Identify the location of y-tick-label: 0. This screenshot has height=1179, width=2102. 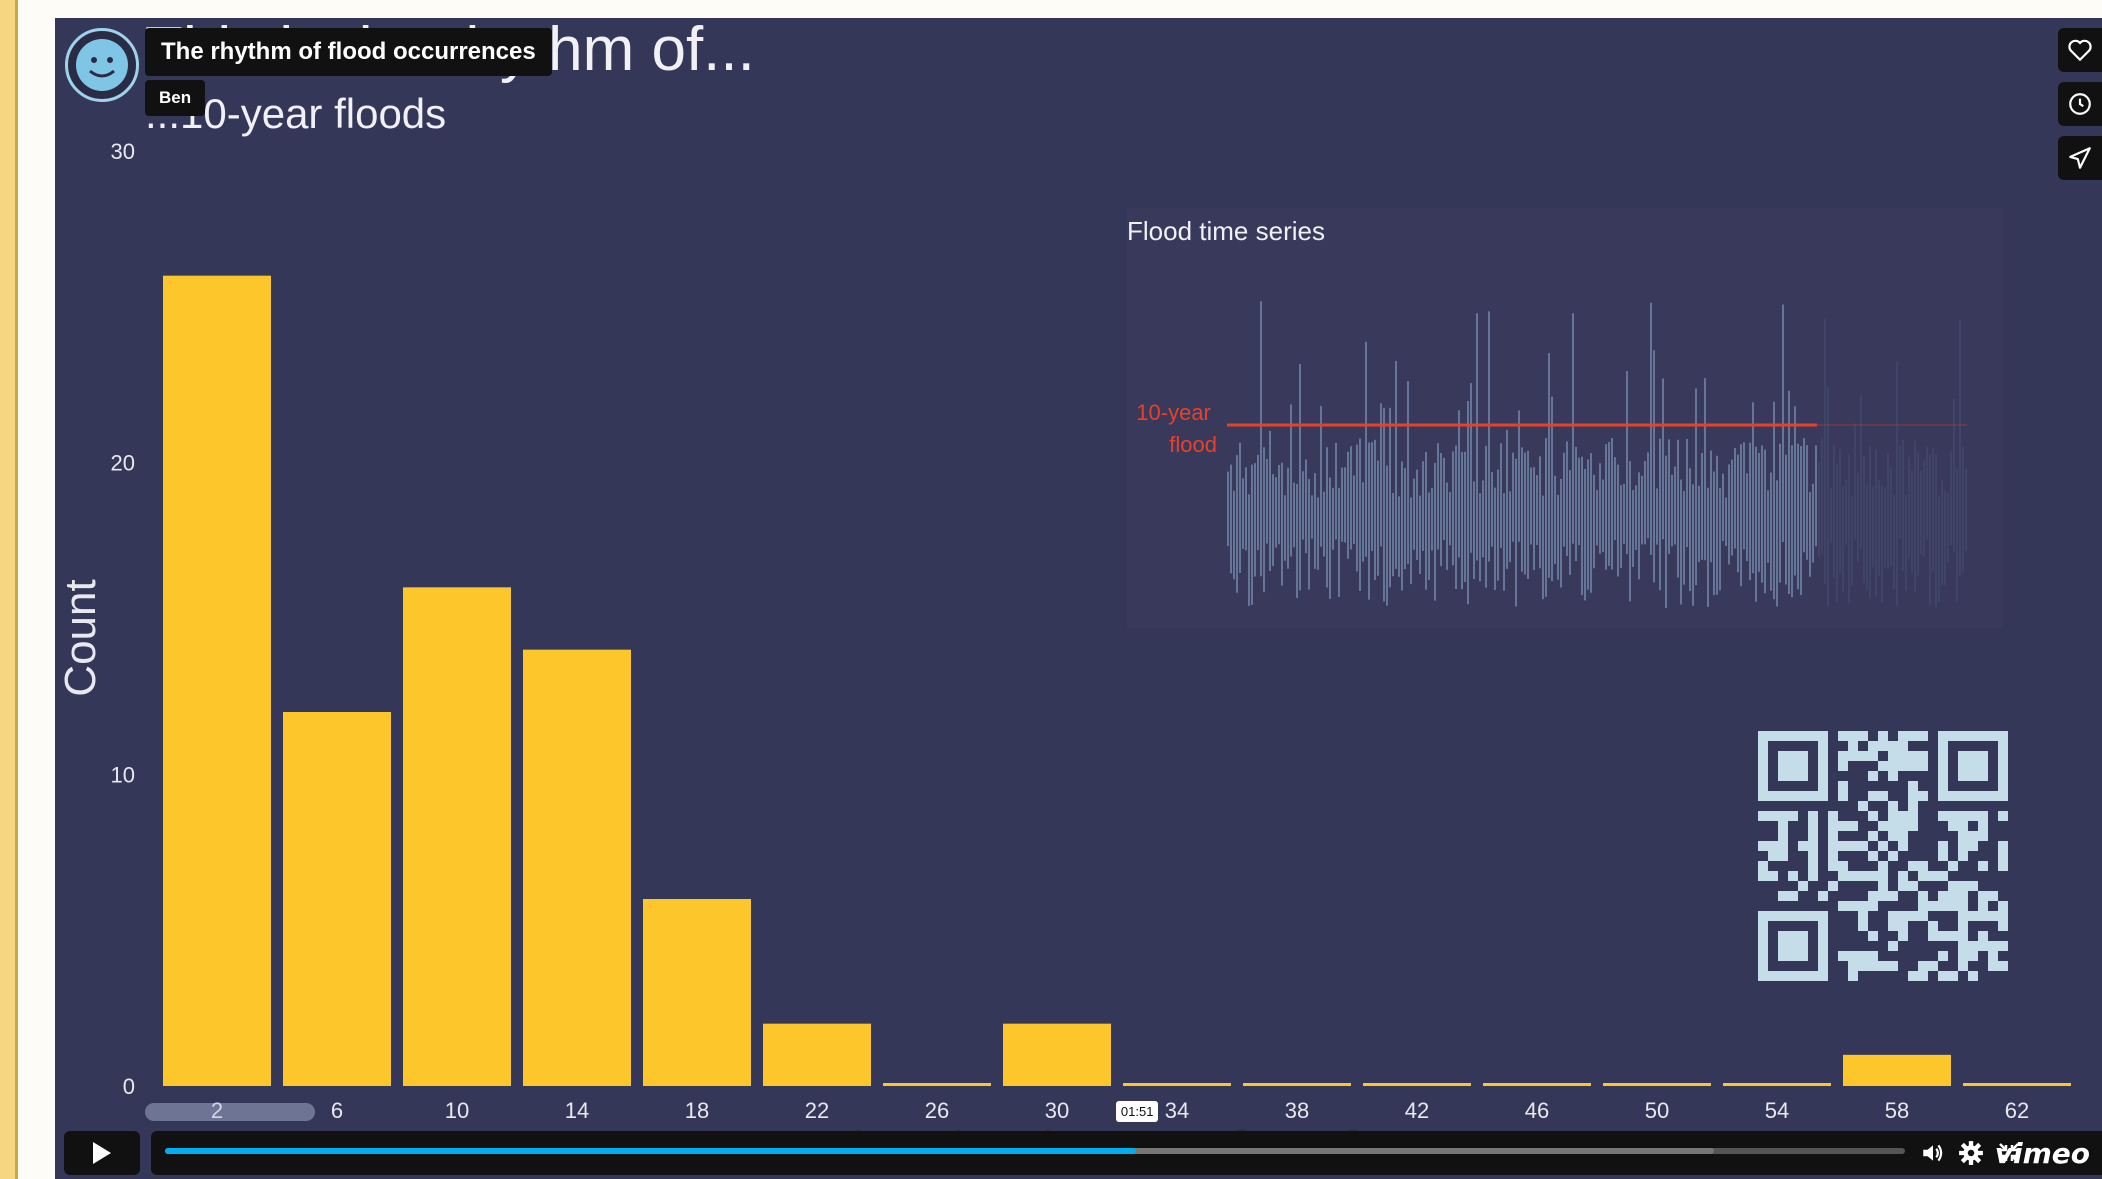
(129, 1086).